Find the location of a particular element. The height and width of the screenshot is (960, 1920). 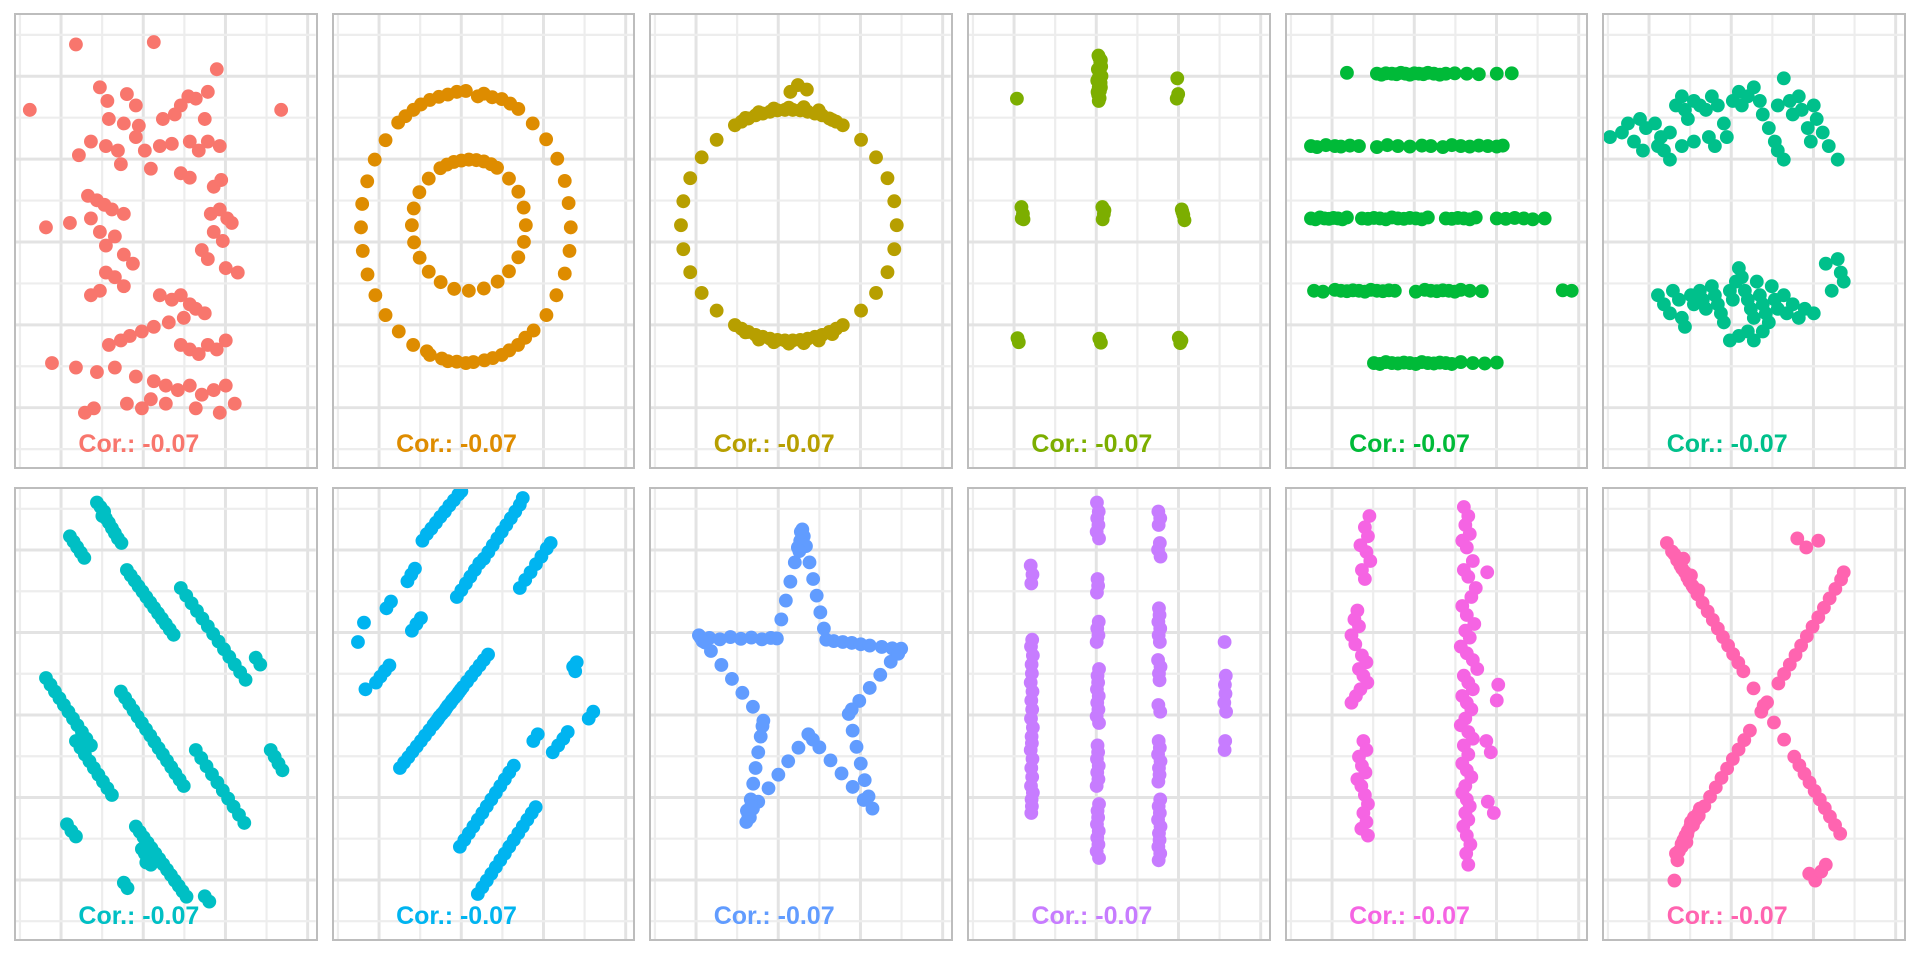

scatter-canvas-high_lines is located at coordinates (1754, 241).